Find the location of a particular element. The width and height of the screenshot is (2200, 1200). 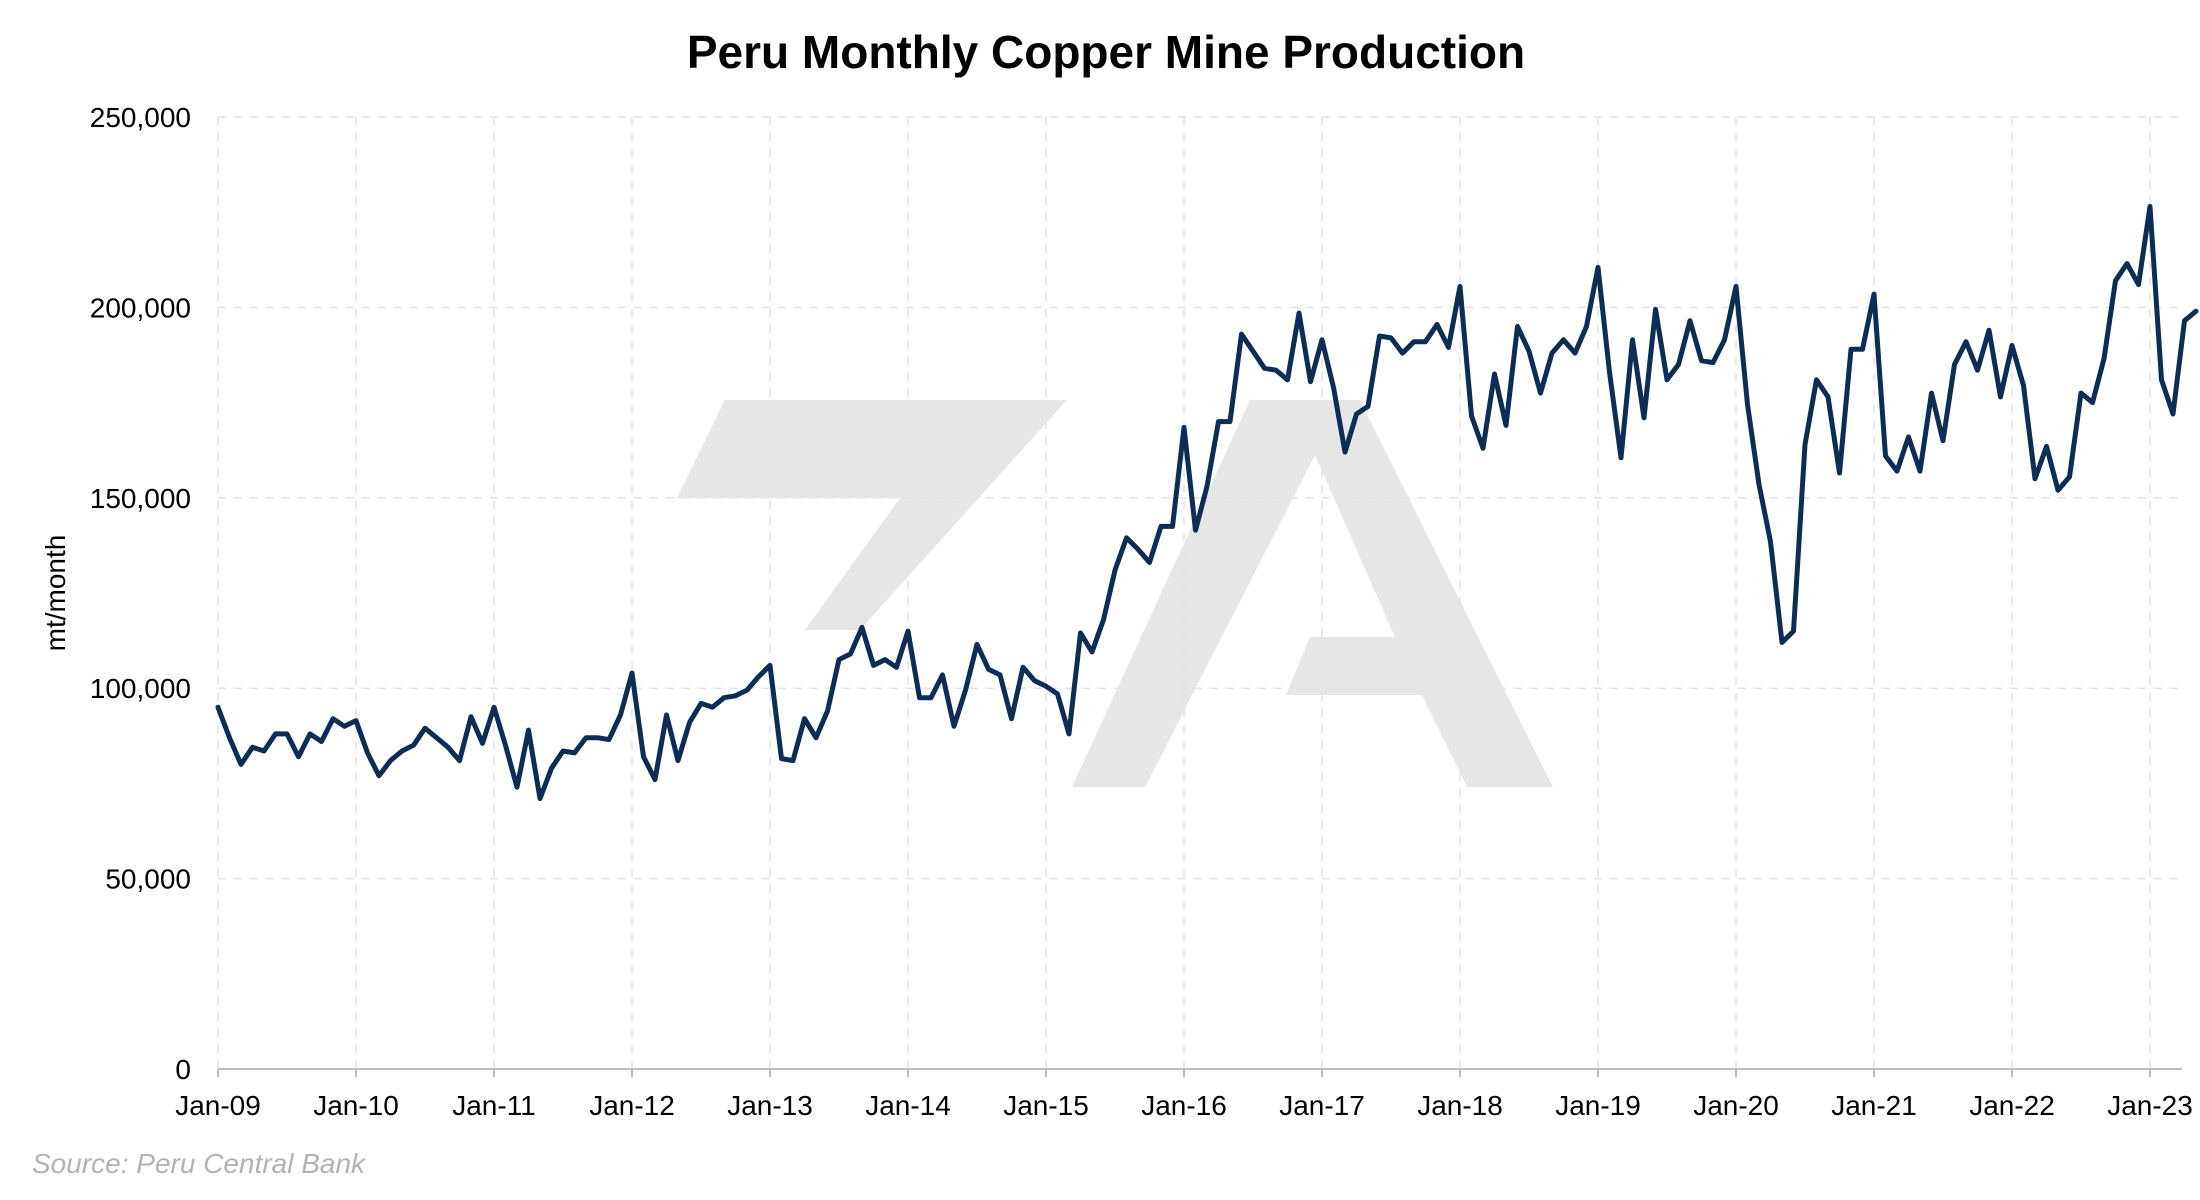

y-tick-label: 0 is located at coordinates (183, 1069).